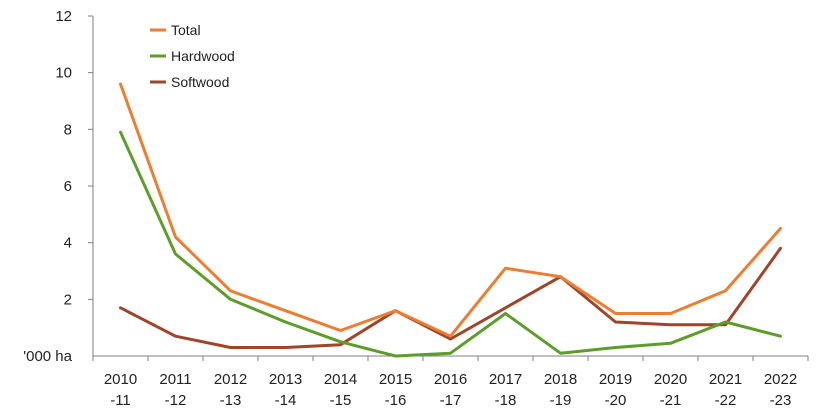  I want to click on x-tick-label-suffix: -20, so click(616, 400).